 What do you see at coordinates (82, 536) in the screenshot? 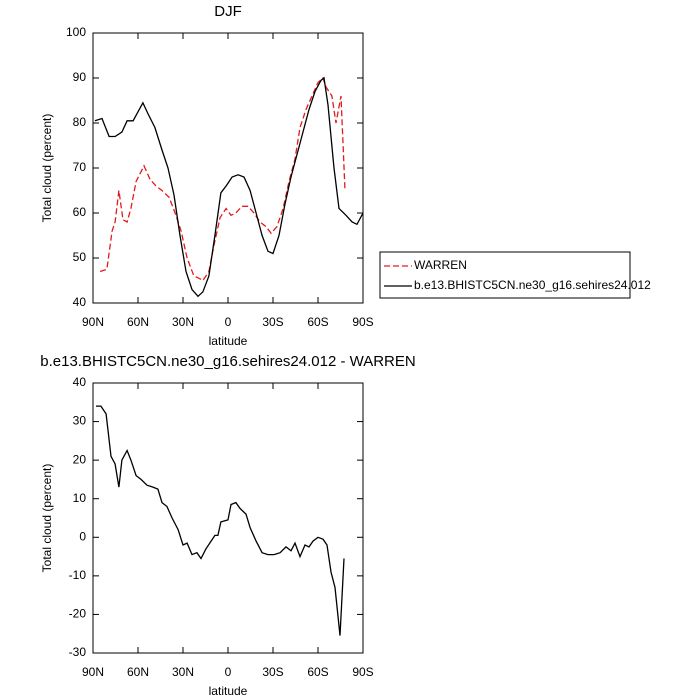
I see `y-tick-label: 0` at bounding box center [82, 536].